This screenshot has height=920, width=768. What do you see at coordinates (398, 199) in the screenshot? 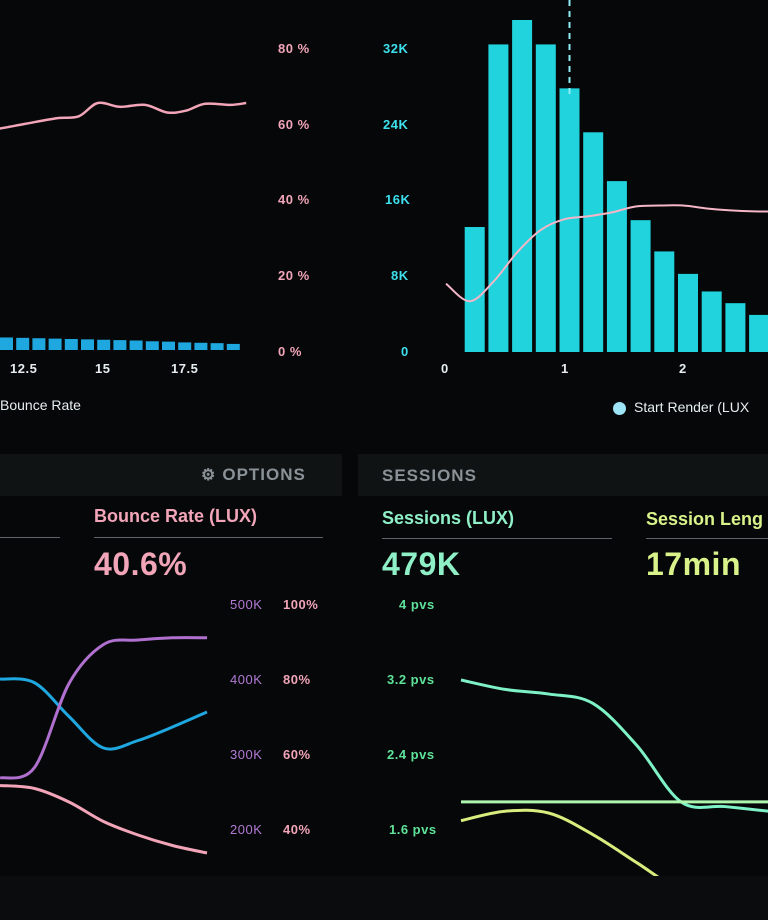
I see `y-tick-16k: 16K` at bounding box center [398, 199].